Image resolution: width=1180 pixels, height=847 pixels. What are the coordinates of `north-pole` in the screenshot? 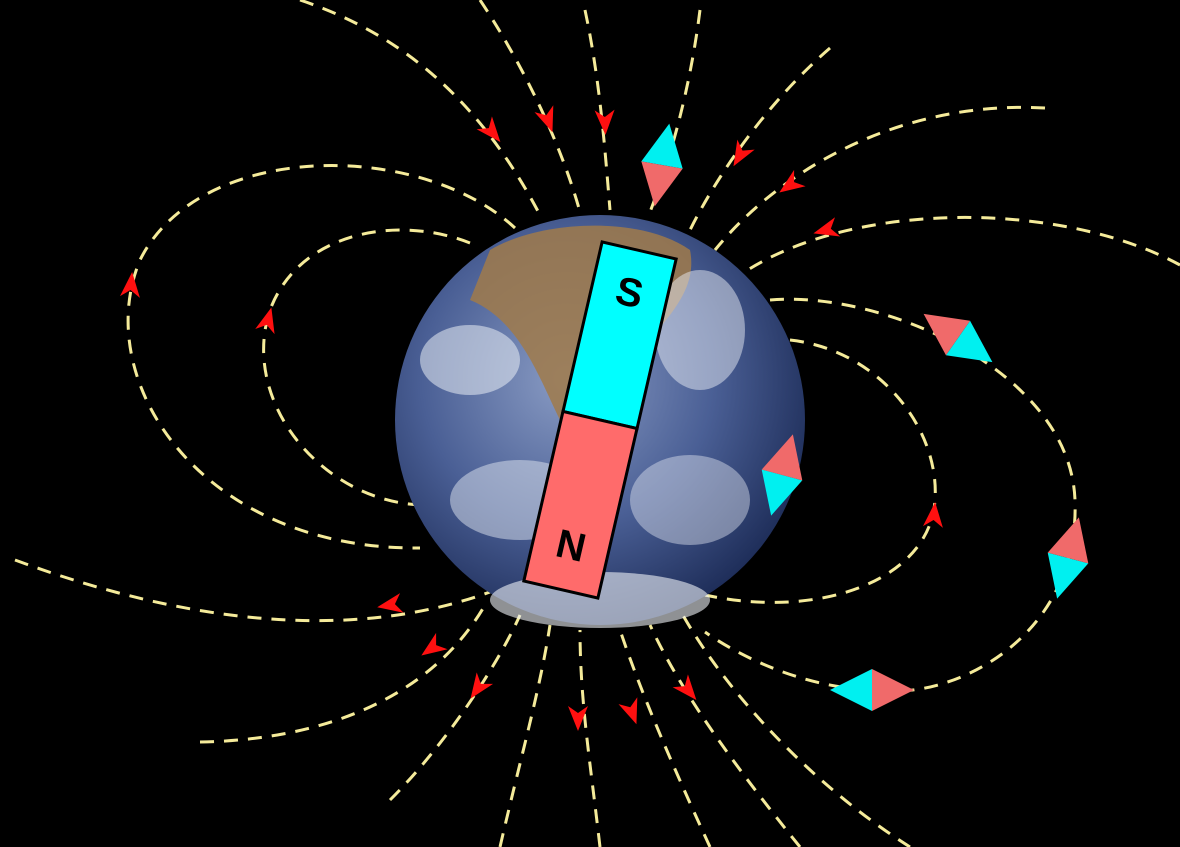 It's located at (580, 504).